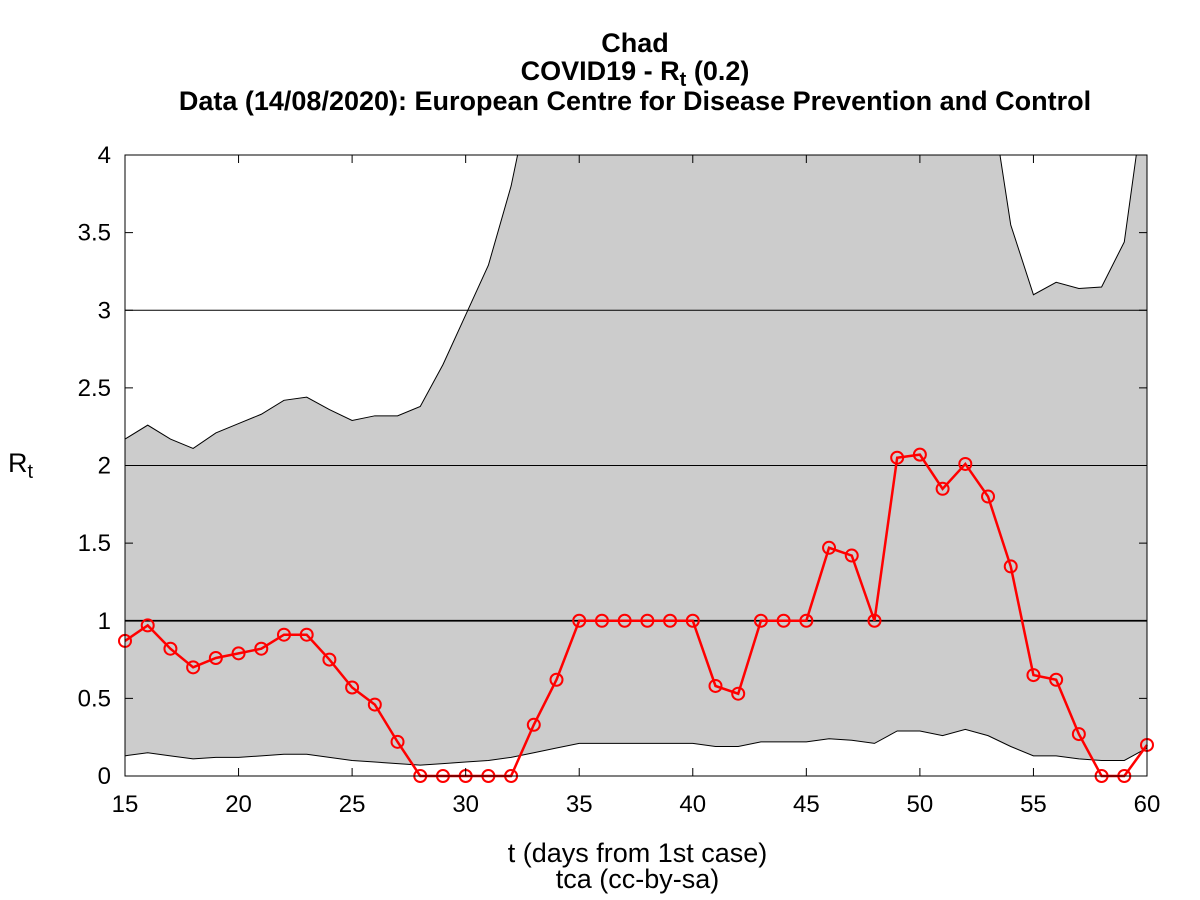  Describe the element at coordinates (125, 804) in the screenshot. I see `x-tick-label: 15` at that location.